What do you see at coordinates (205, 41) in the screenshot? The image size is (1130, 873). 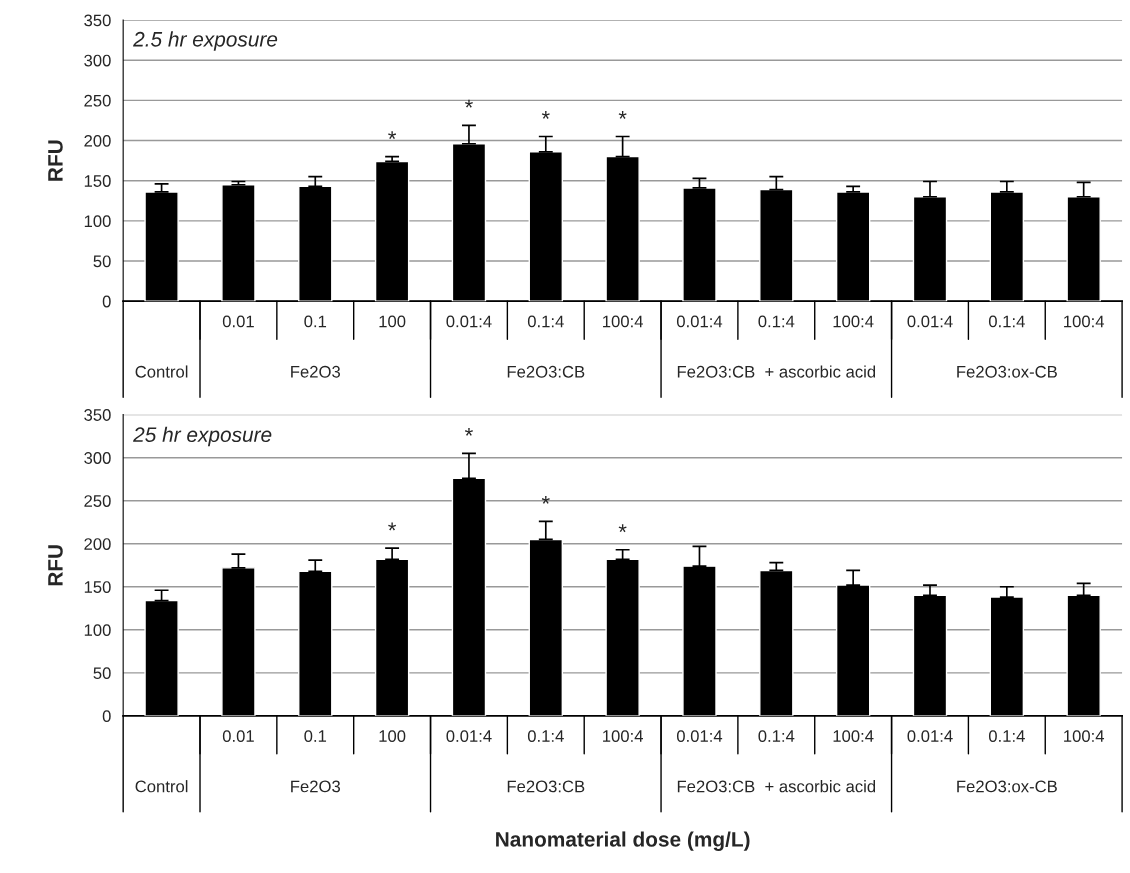 I see `annotation: 2.5 hr exposure` at bounding box center [205, 41].